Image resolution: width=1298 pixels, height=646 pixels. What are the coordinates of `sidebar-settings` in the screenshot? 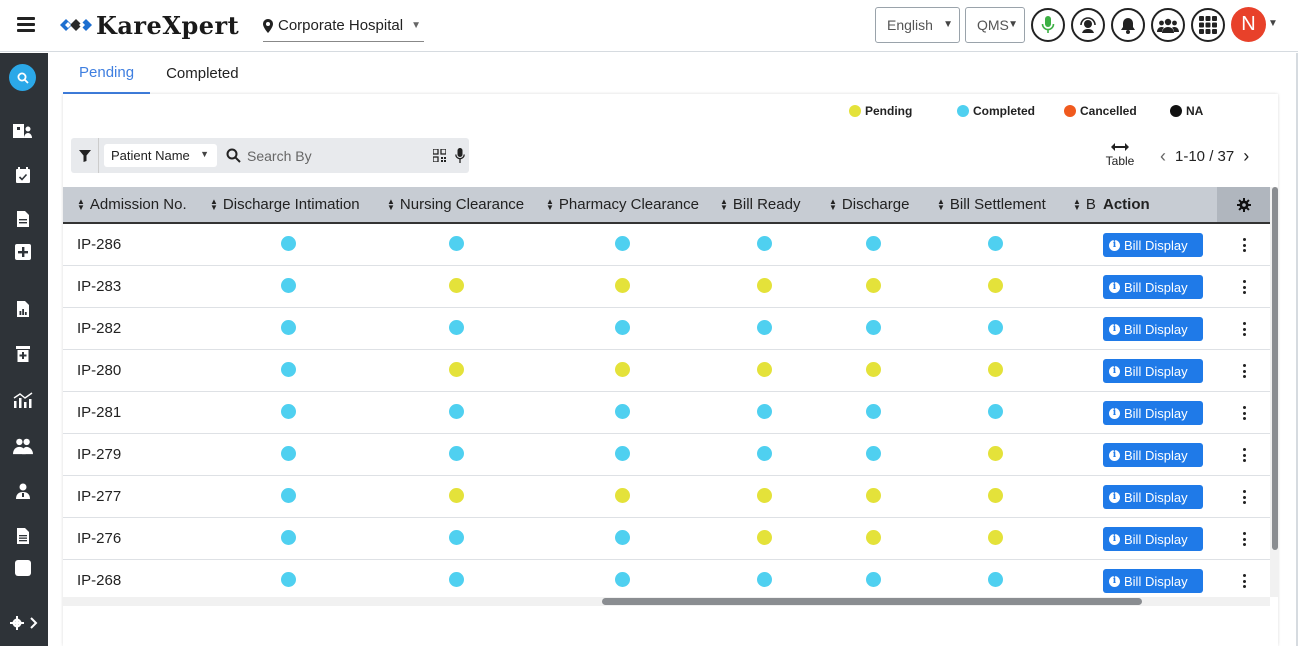 It's located at (24, 623).